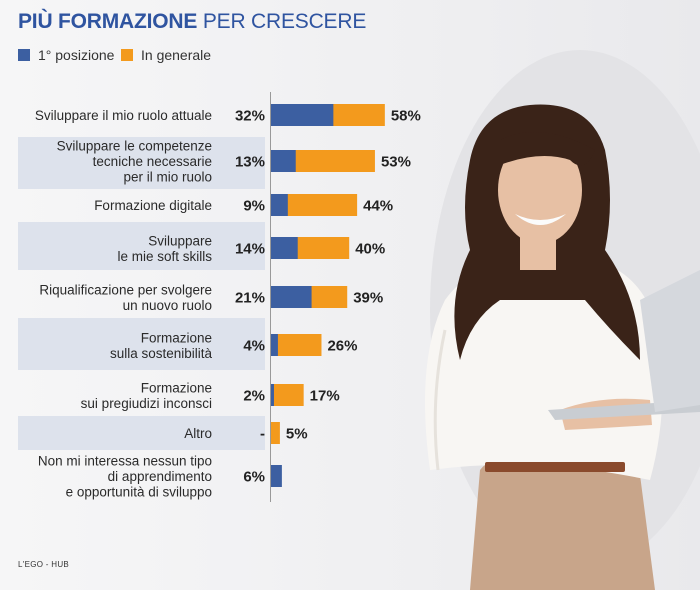 Image resolution: width=700 pixels, height=590 pixels. What do you see at coordinates (282, 21) in the screenshot?
I see `title-rest: PER CRESCERE` at bounding box center [282, 21].